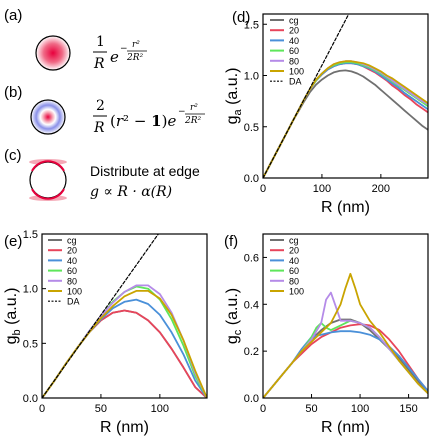 The image size is (442, 442). I want to click on gaussian-profile-image, so click(53, 53).